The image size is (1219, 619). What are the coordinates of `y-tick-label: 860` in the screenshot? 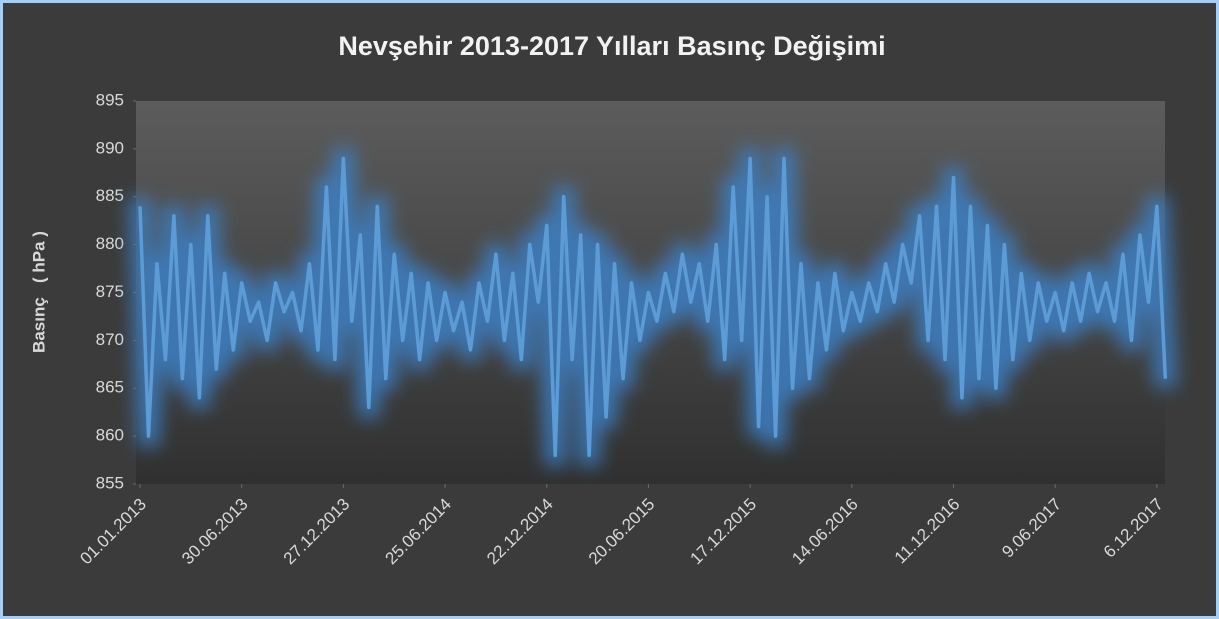 It's located at (110, 435).